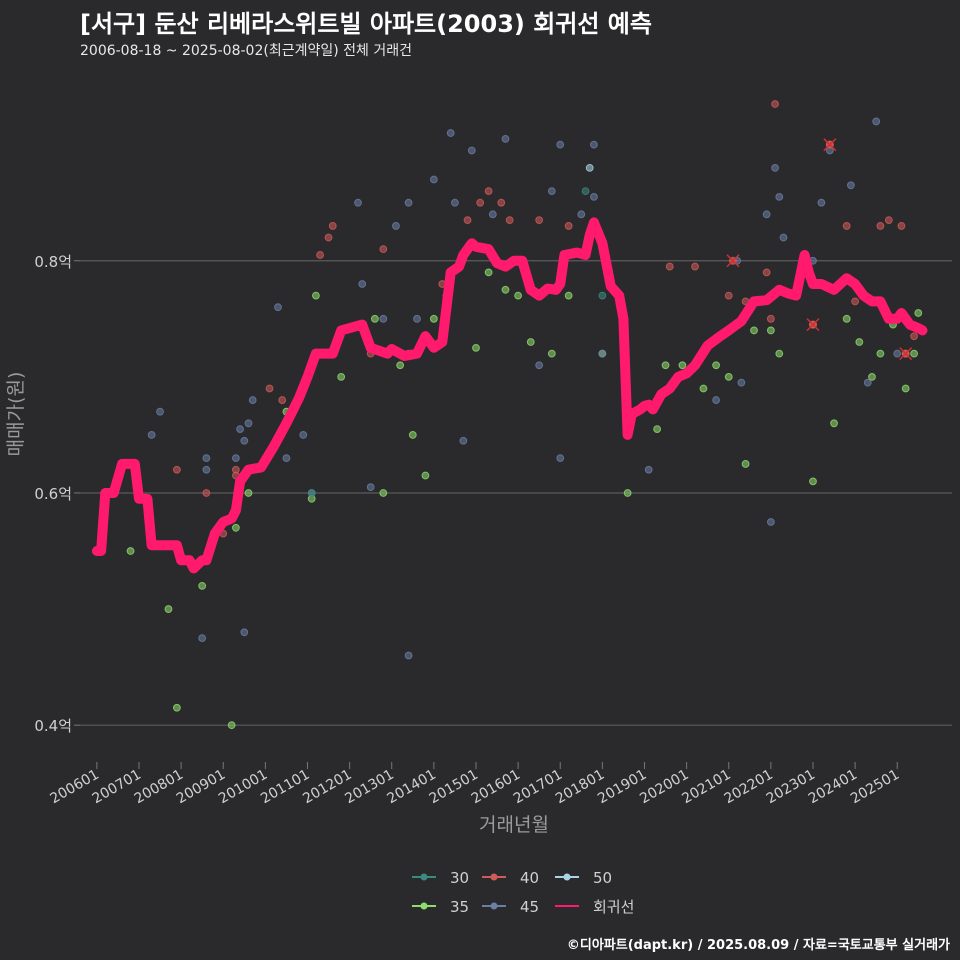 The height and width of the screenshot is (960, 960). What do you see at coordinates (53, 262) in the screenshot?
I see `y-tick-label: 0.8억` at bounding box center [53, 262].